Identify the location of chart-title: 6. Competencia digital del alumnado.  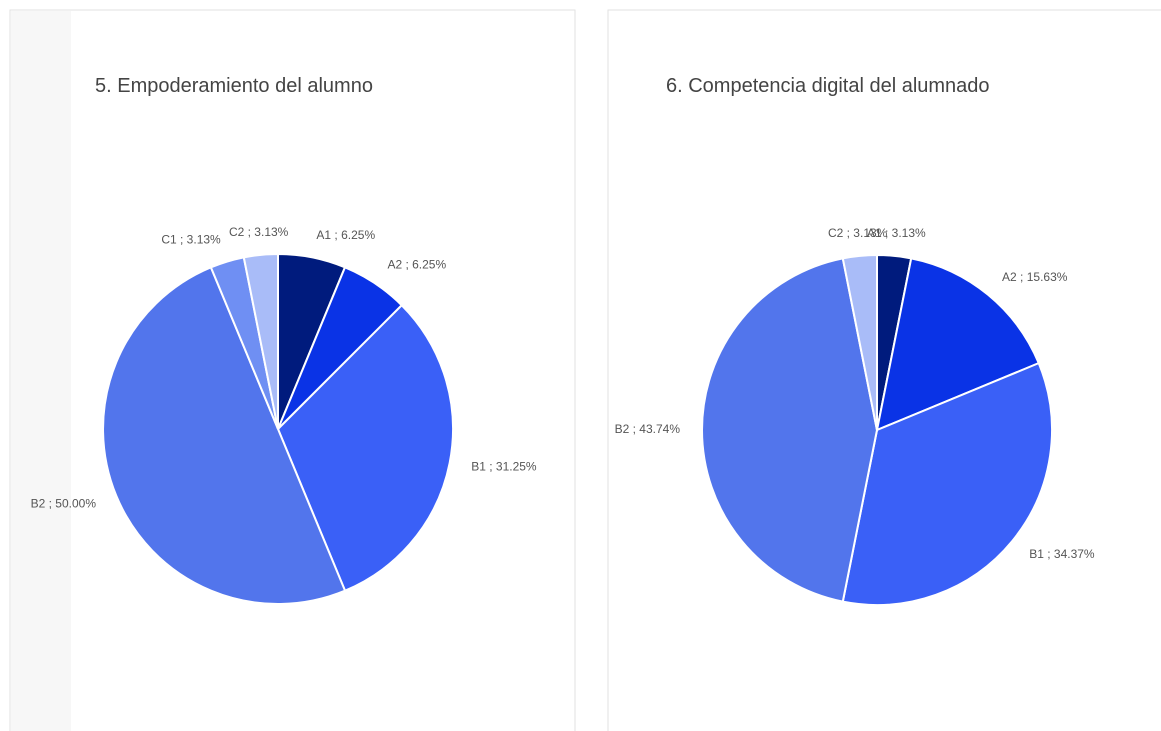
(828, 86).